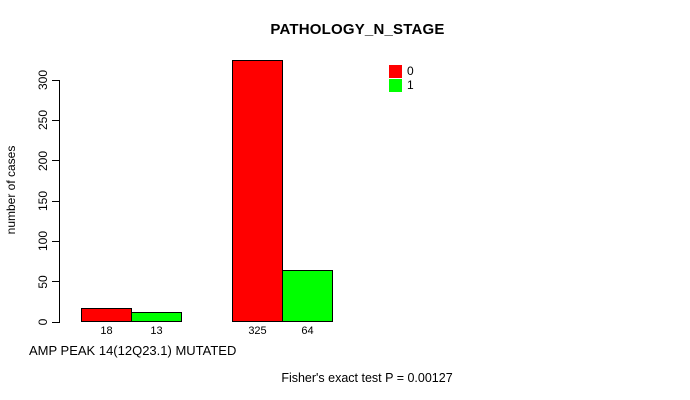 This screenshot has width=690, height=400. I want to click on y-tick-label: 150, so click(43, 201).